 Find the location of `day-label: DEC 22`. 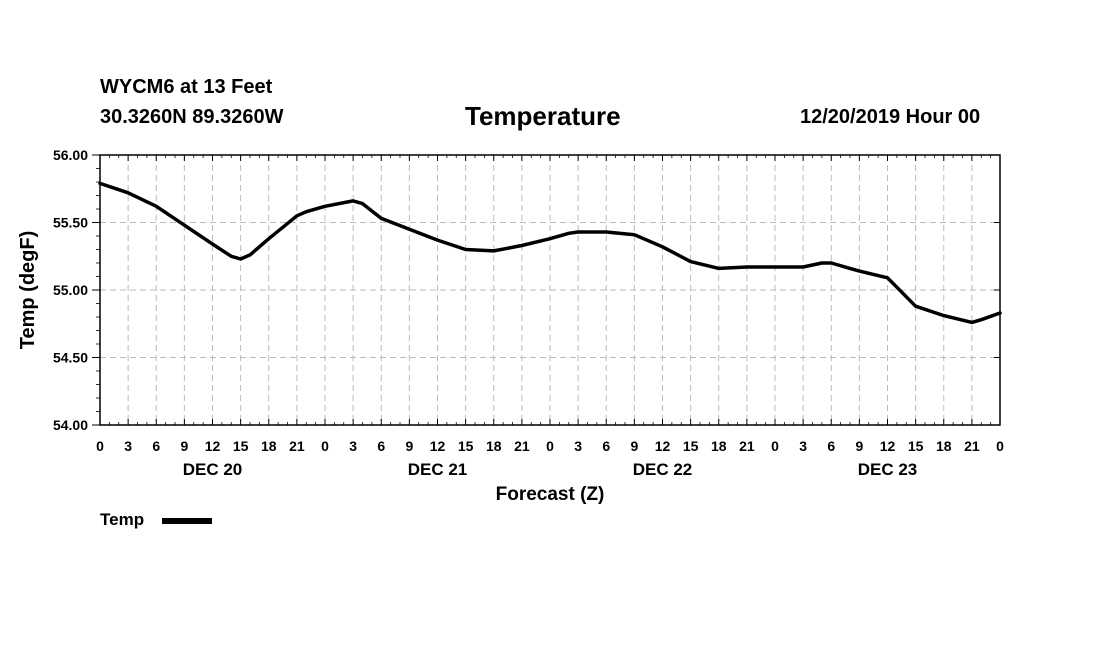

day-label: DEC 22 is located at coordinates (663, 469).